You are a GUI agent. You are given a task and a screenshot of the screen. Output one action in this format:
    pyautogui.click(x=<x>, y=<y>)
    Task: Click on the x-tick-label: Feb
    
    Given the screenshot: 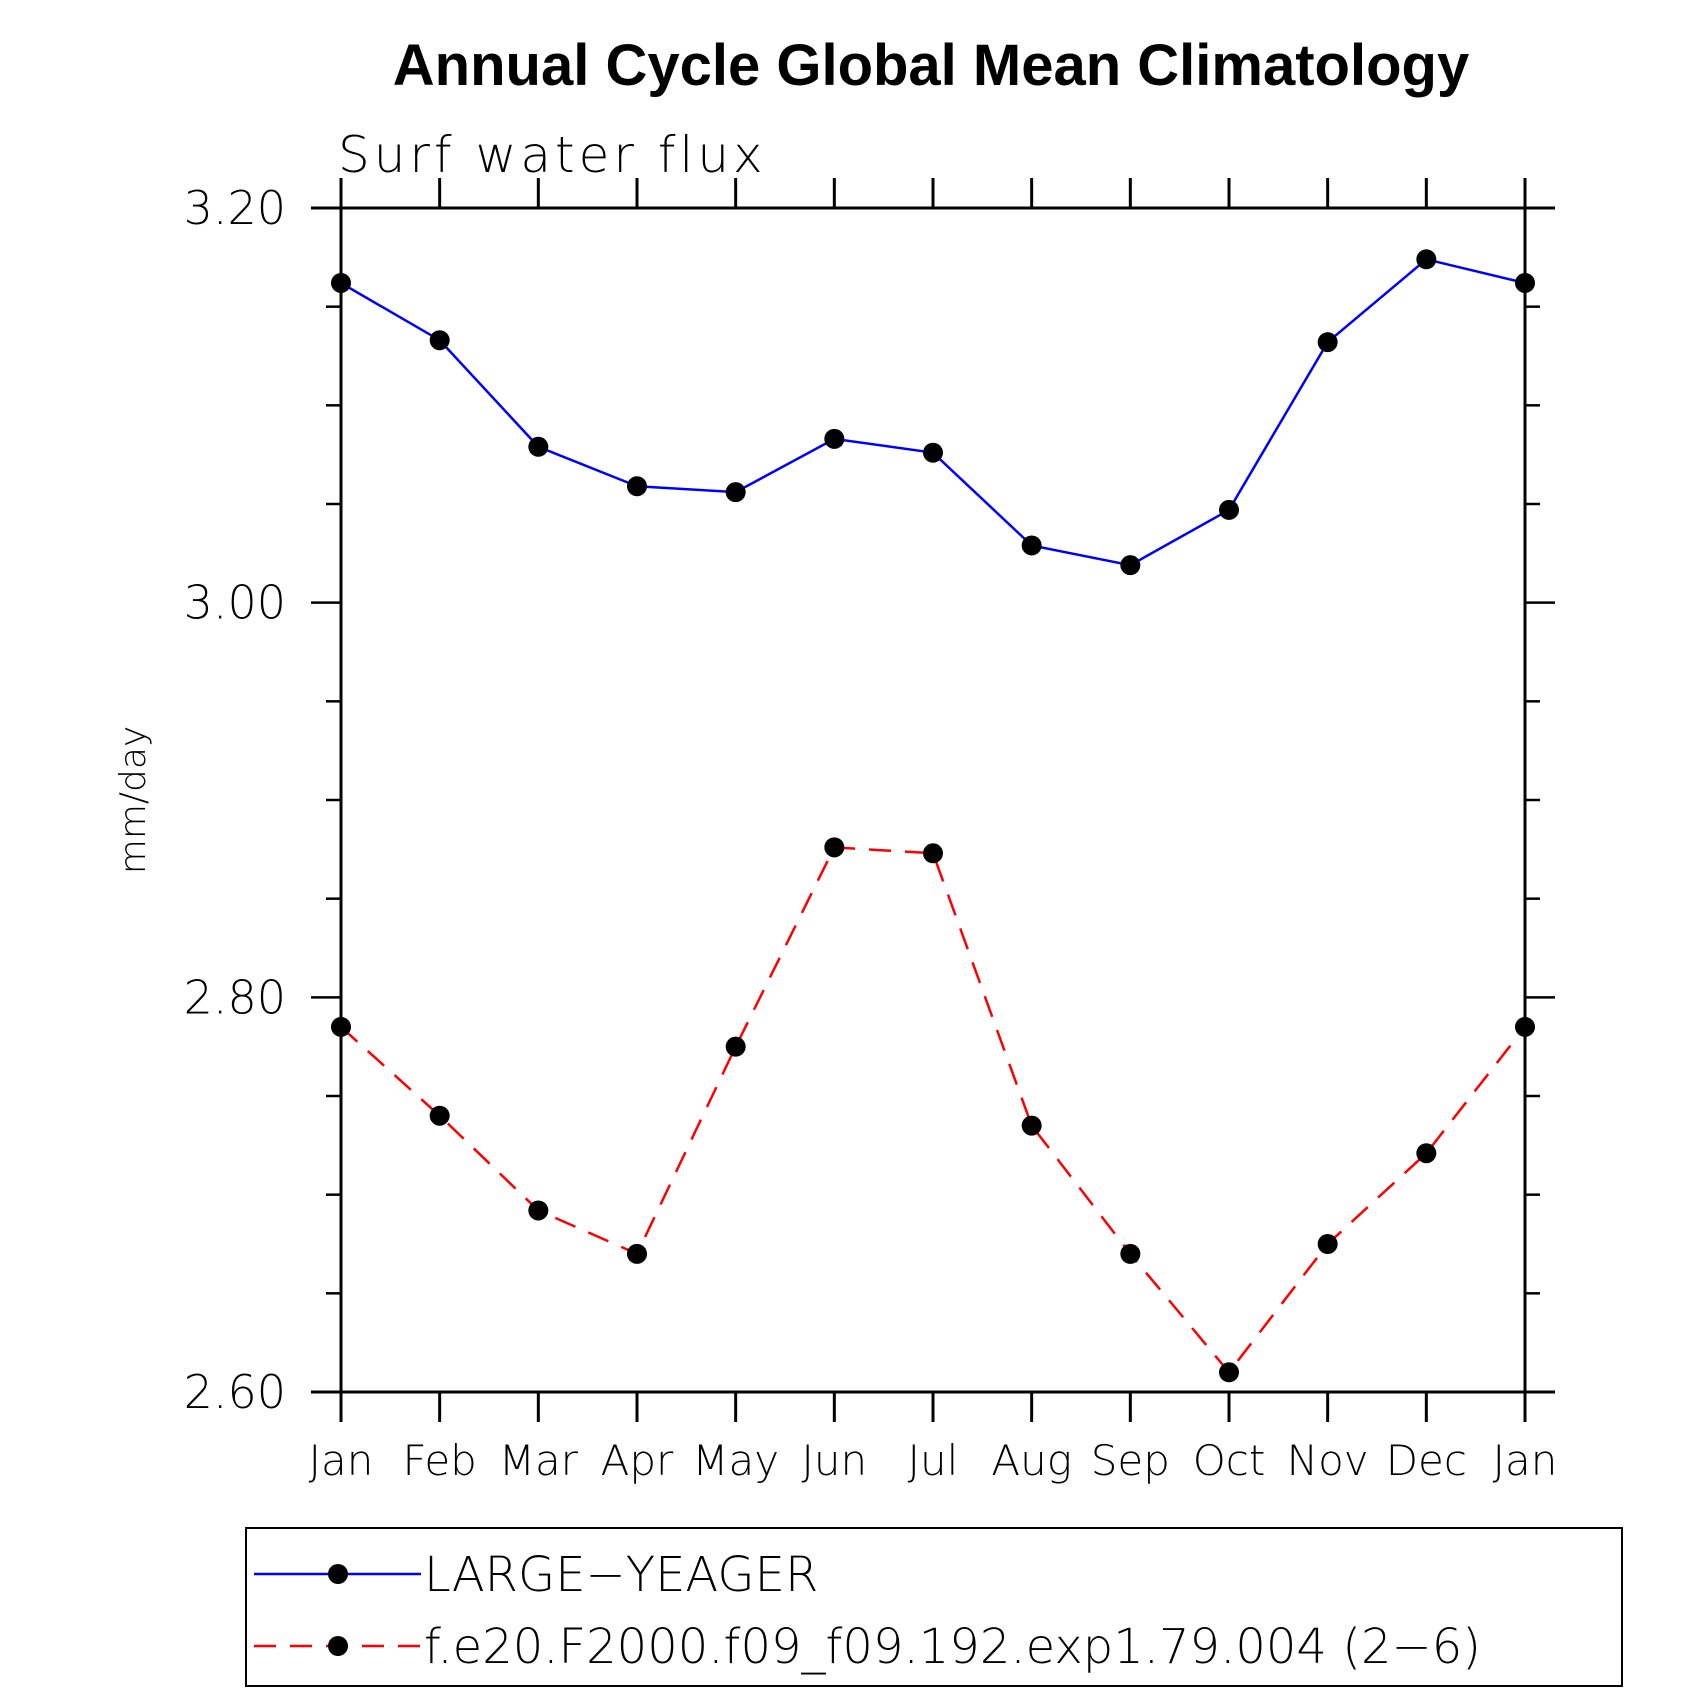 What is the action you would take?
    pyautogui.click(x=439, y=1460)
    